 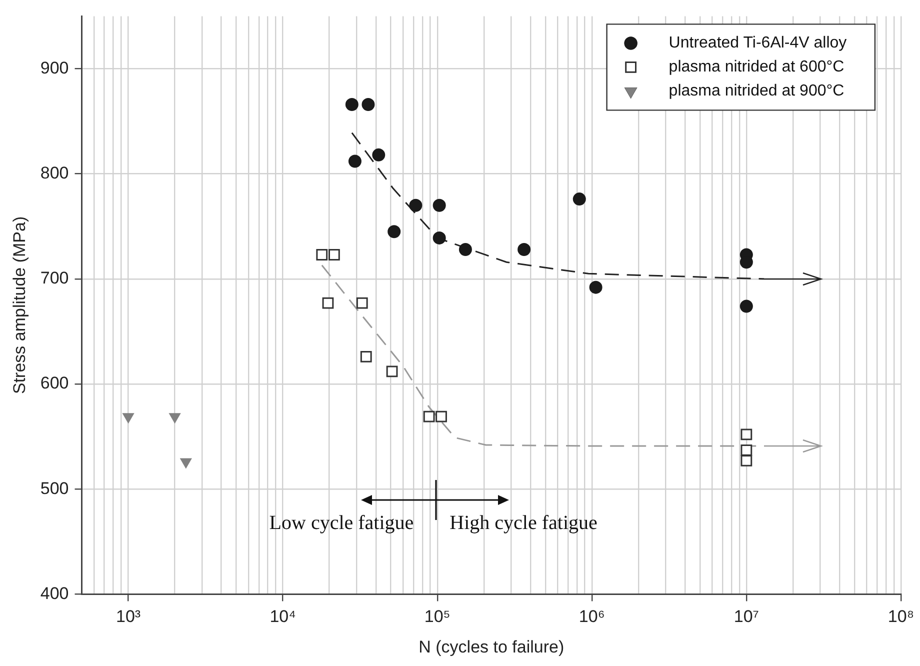 What do you see at coordinates (756, 67) in the screenshot?
I see `legend-label: plasma nitrided at 600°C` at bounding box center [756, 67].